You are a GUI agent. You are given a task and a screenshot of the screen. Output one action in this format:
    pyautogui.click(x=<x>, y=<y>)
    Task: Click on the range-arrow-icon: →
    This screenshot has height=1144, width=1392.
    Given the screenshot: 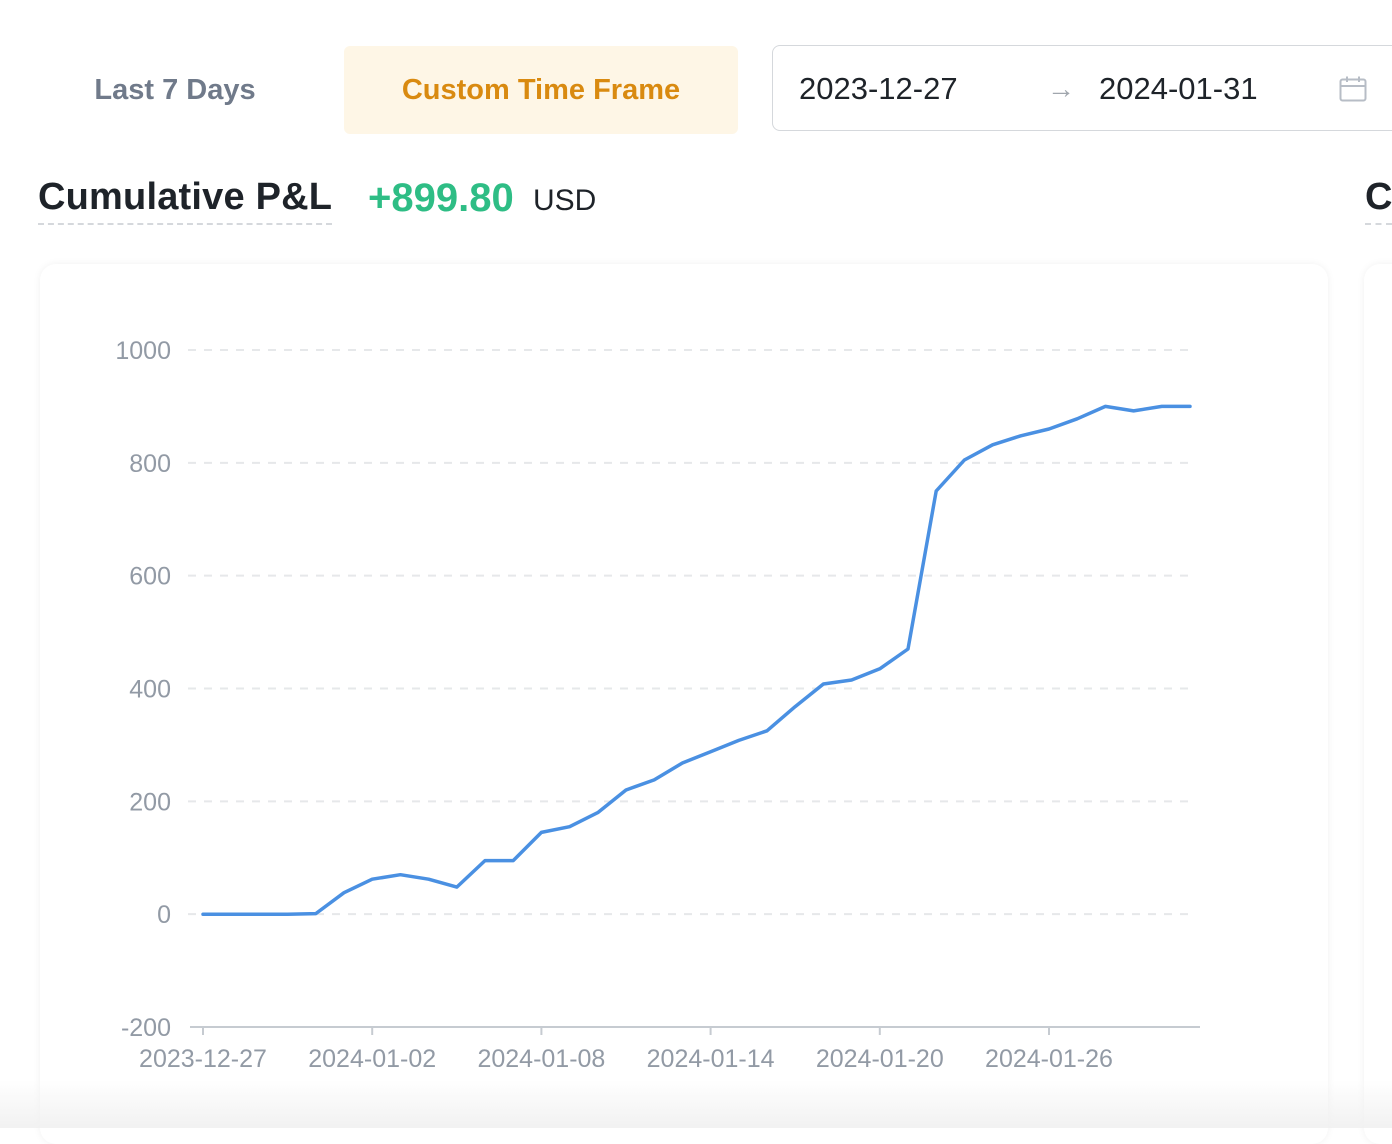 What is the action you would take?
    pyautogui.click(x=1061, y=88)
    